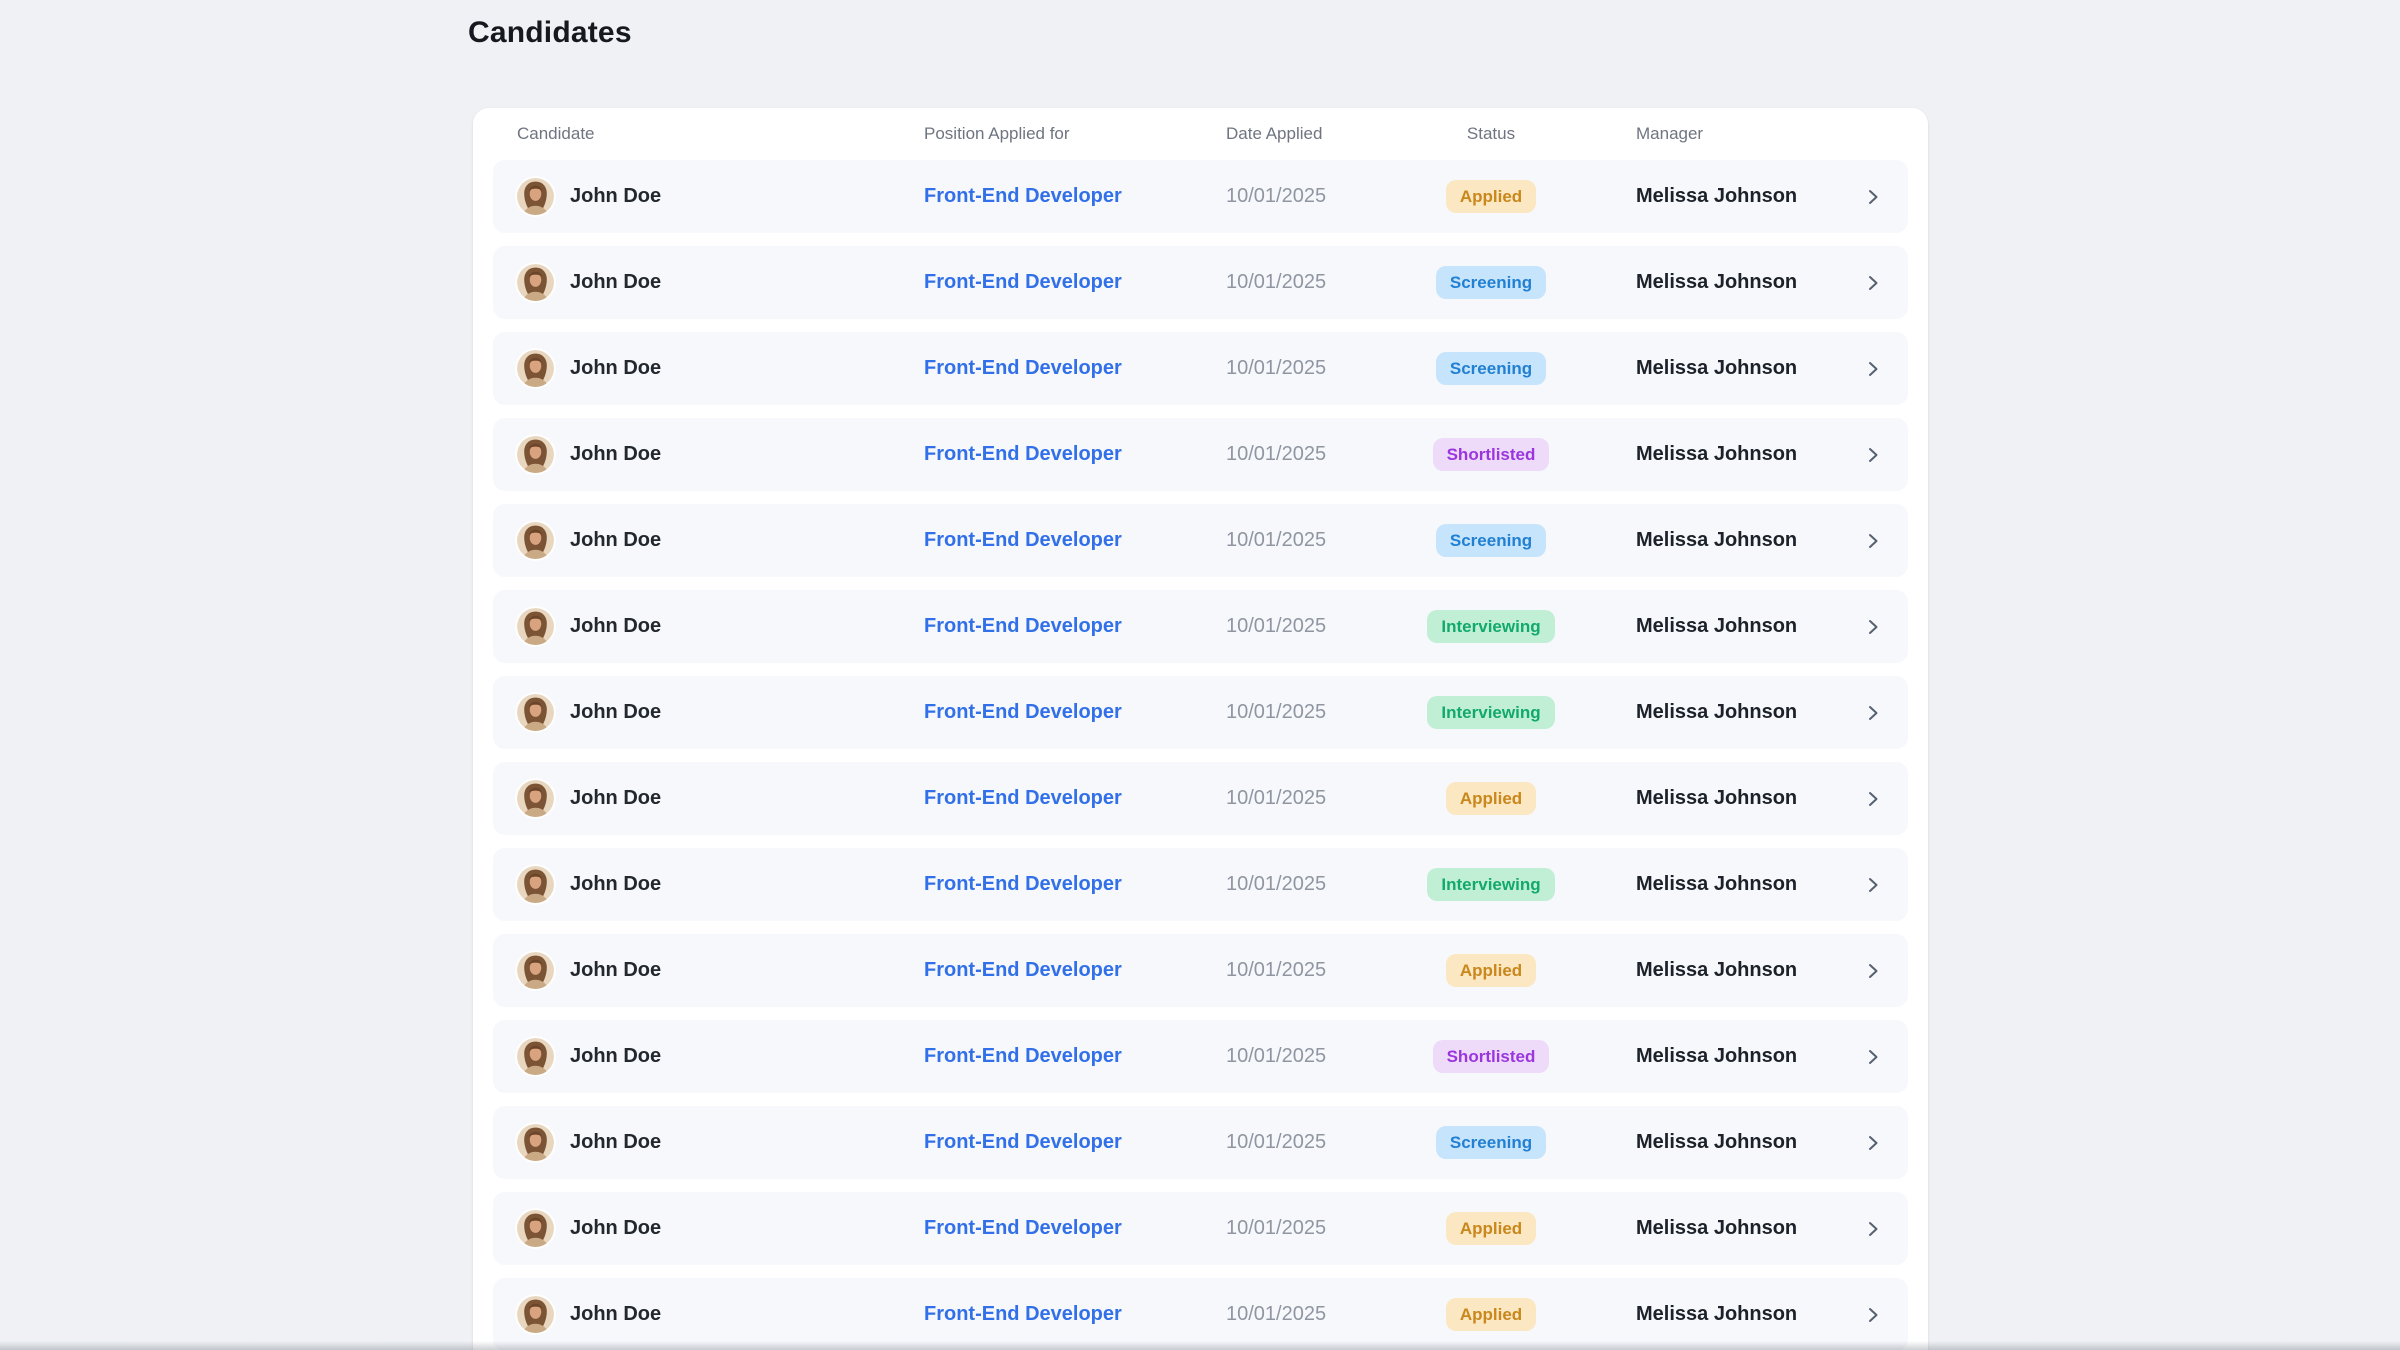  I want to click on status-cell: Screening, so click(1491, 282).